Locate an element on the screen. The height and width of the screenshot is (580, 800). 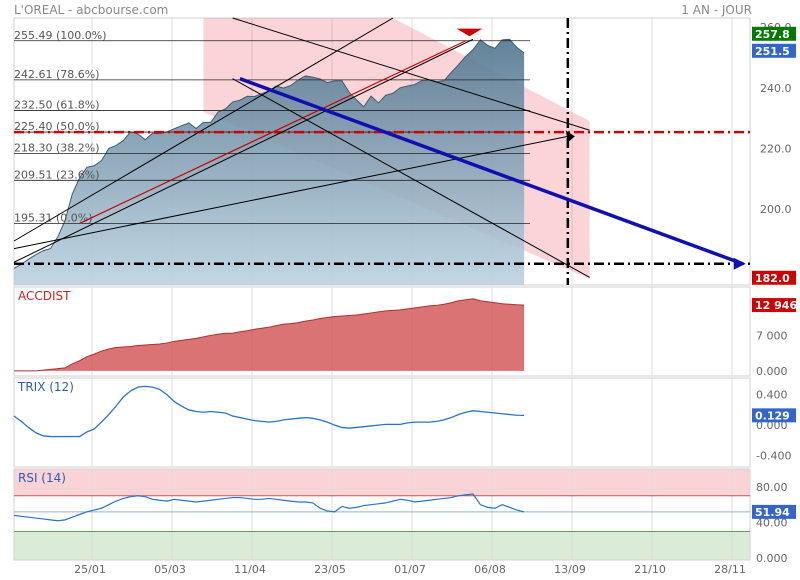
fib-label: 255.49 (100.0%) is located at coordinates (60, 35).